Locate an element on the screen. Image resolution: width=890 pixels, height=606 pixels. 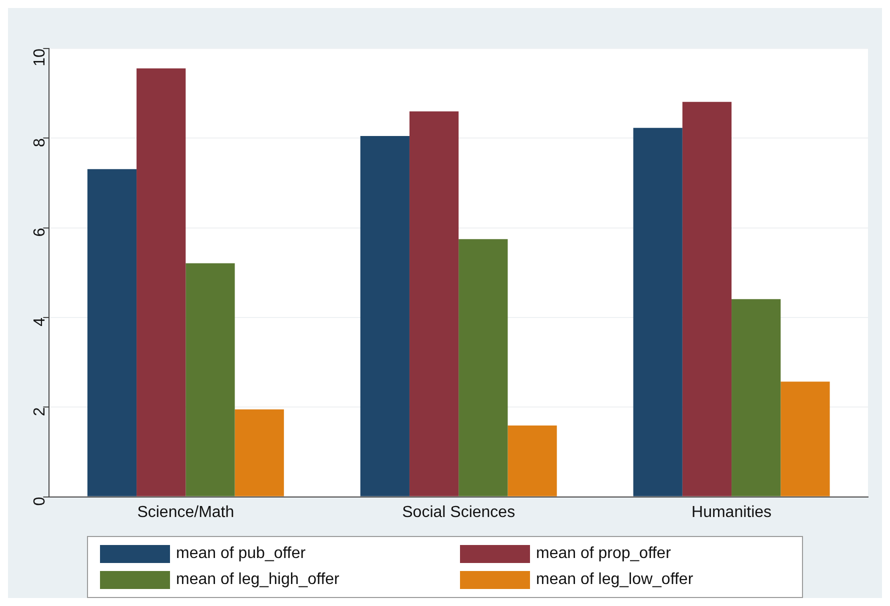
x-tick-label: Humanities is located at coordinates (732, 512).